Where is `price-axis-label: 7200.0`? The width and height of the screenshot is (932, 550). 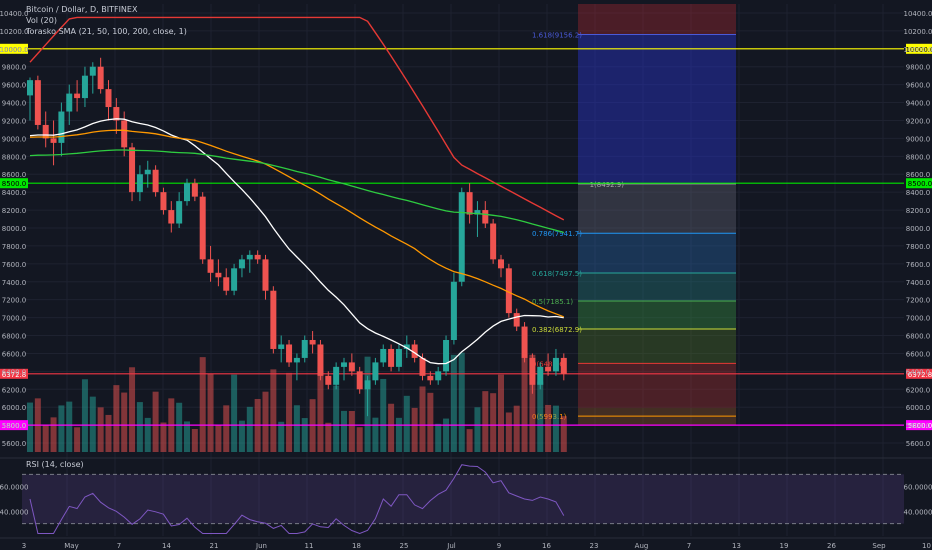
price-axis-label: 7200.0 is located at coordinates (14, 301).